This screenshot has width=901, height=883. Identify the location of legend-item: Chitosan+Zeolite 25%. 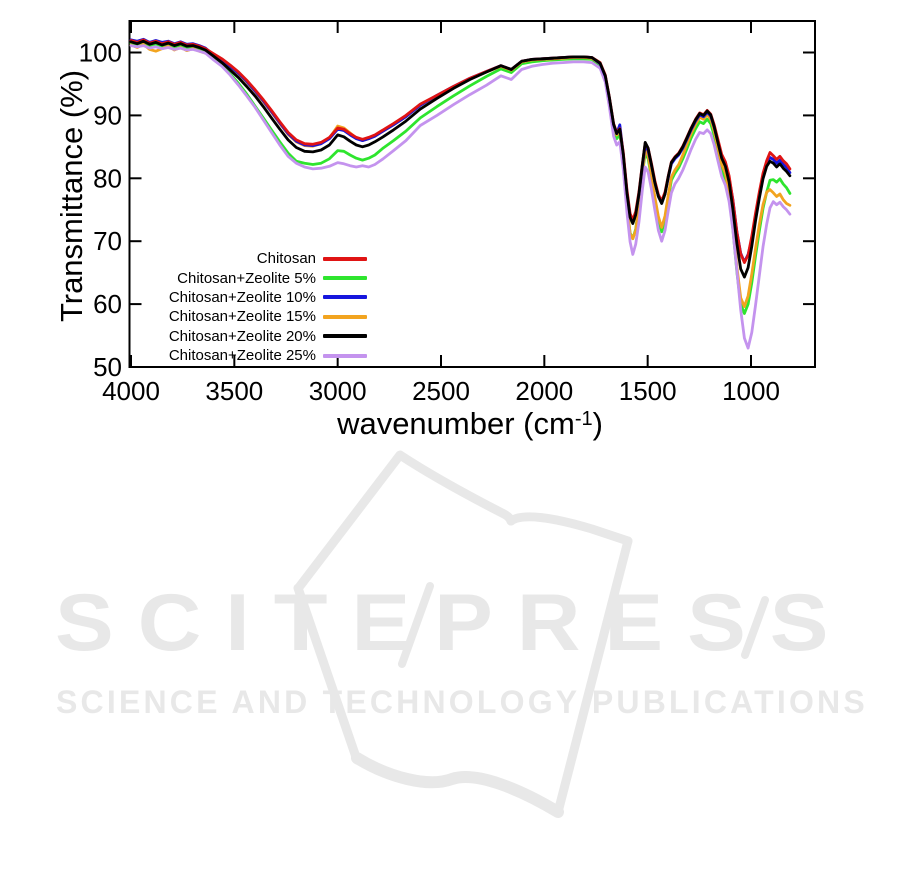
(252, 355).